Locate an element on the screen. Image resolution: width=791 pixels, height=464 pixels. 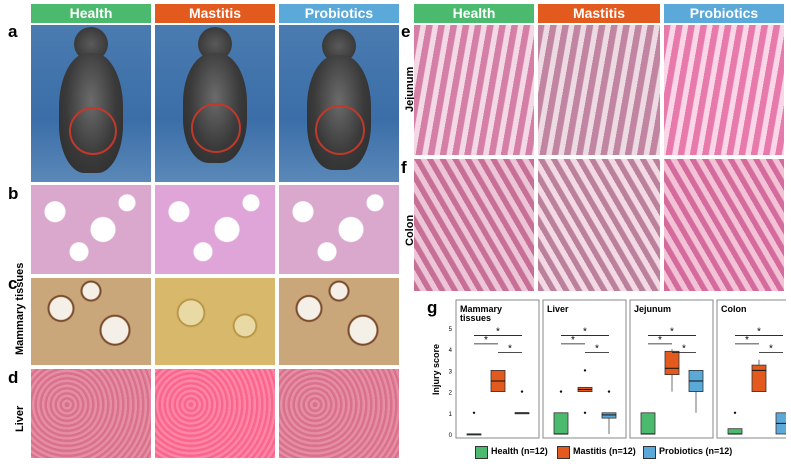
panel-letter-b: b is located at coordinates (13, 193).